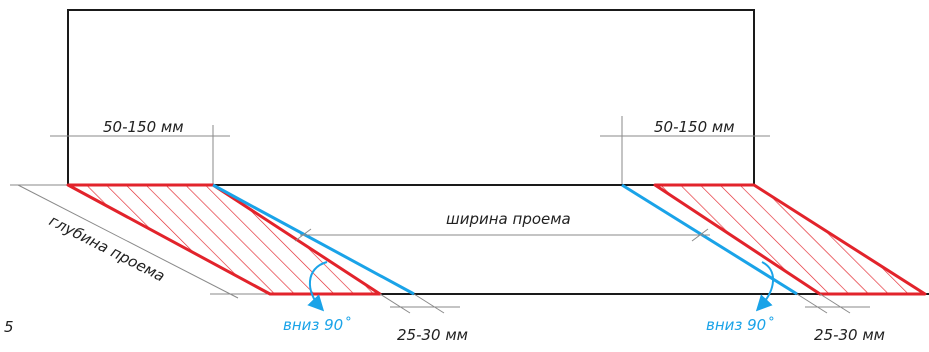 This screenshot has height=352, width=929. I want to click on opening-width-label: ширина проема, so click(508, 219).